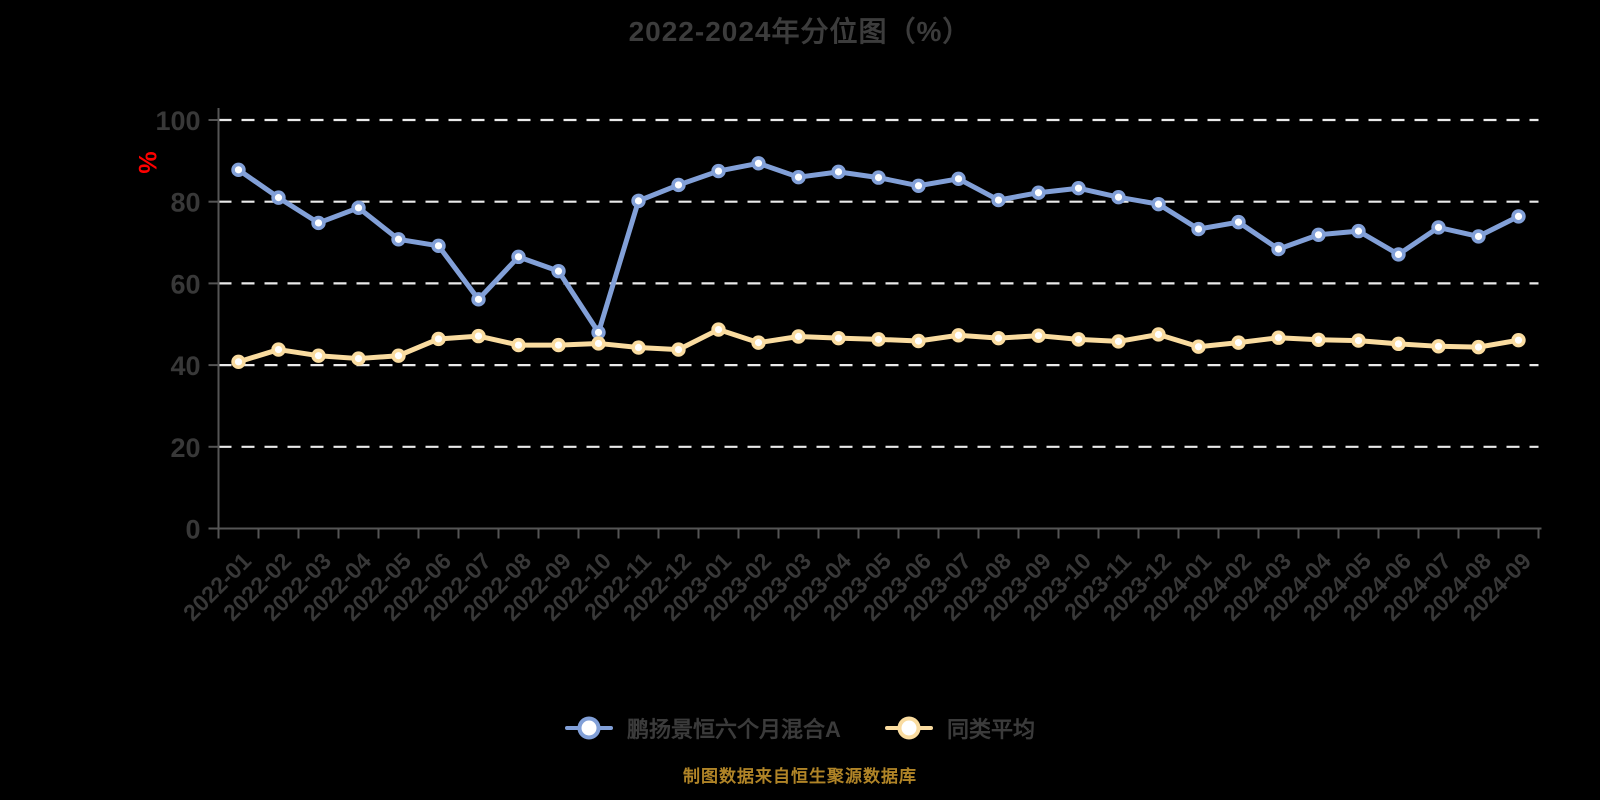 This screenshot has width=1600, height=800. I want to click on average-legend-dot, so click(909, 728).